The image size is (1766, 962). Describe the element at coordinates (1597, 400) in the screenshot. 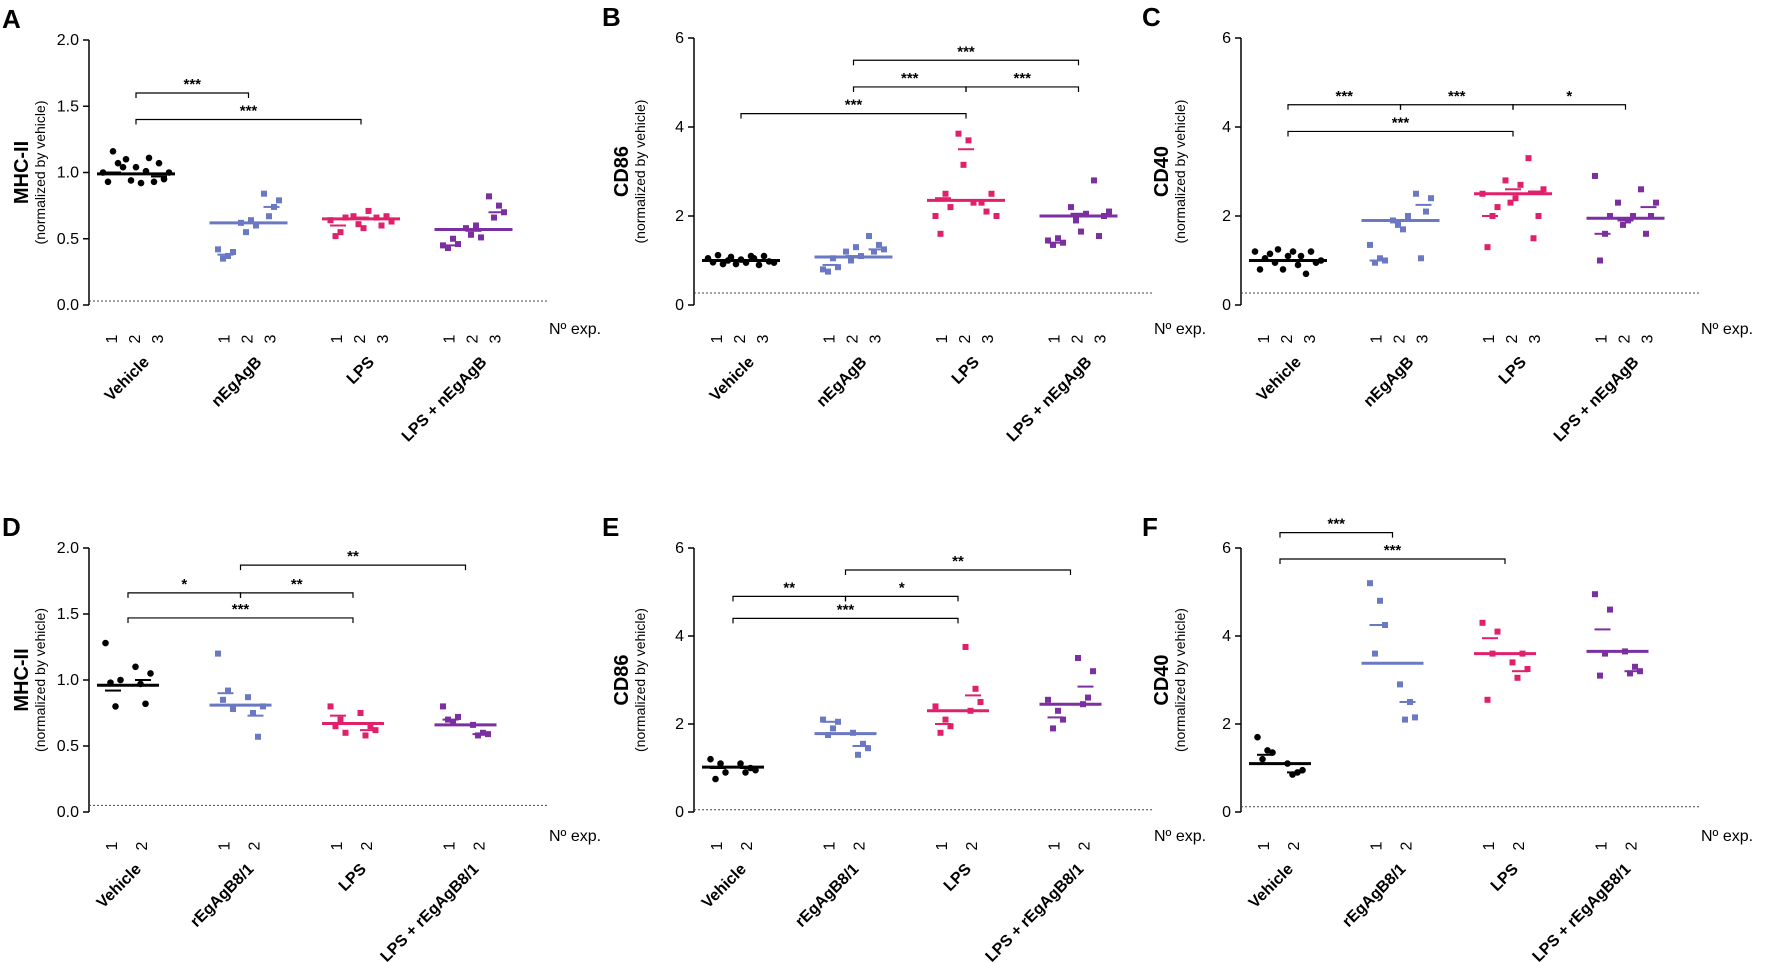

I see `group-label: LPS + nEgAgB` at that location.